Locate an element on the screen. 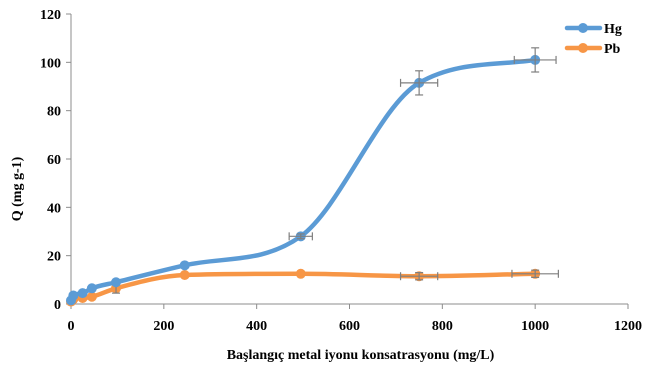  x-tick-label: 1000 is located at coordinates (535, 326).